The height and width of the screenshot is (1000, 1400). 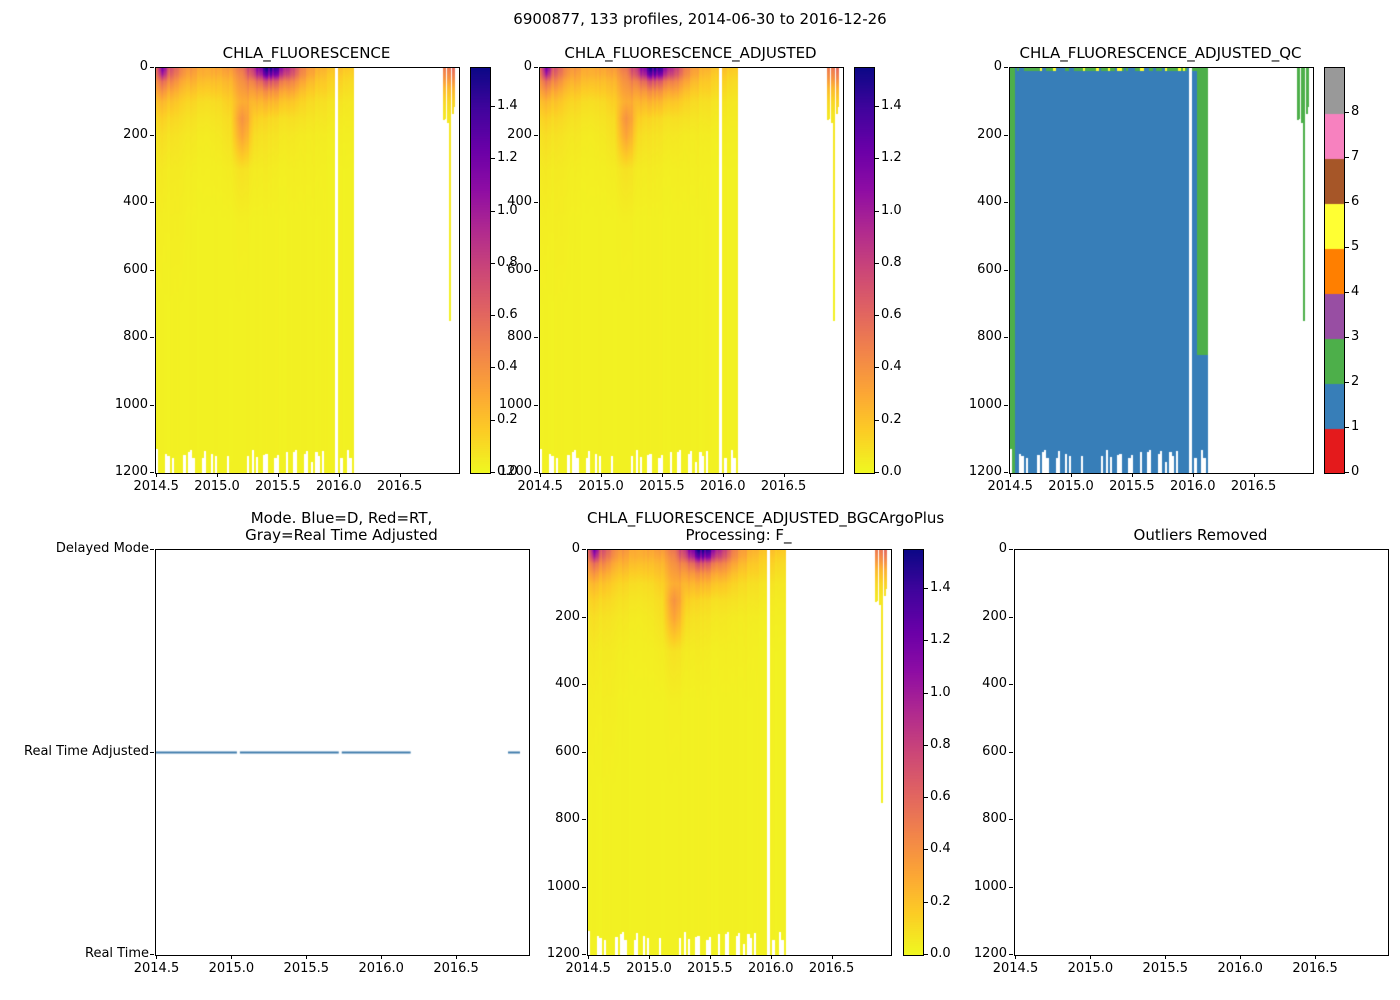 I want to click on colorbar-tick-label: 0.4, so click(x=507, y=367).